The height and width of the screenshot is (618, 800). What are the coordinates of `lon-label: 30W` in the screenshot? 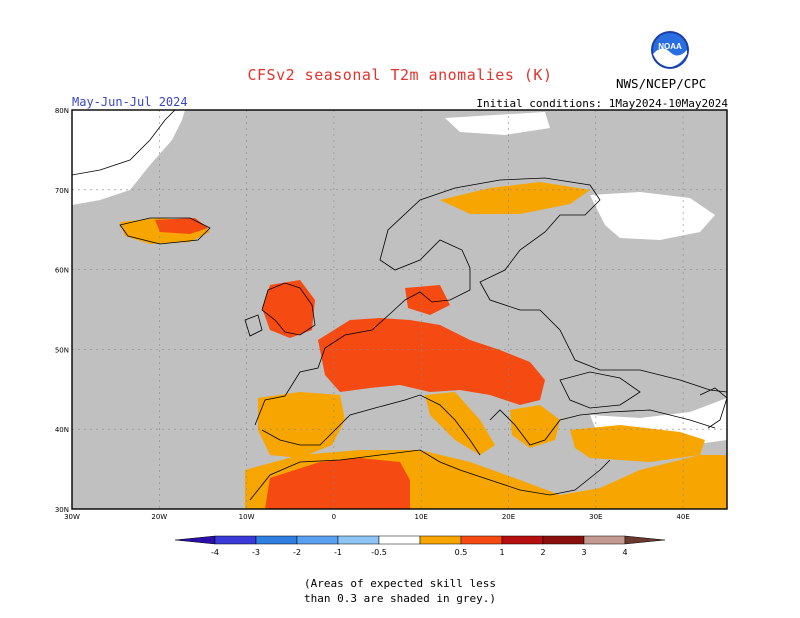 It's located at (72, 517).